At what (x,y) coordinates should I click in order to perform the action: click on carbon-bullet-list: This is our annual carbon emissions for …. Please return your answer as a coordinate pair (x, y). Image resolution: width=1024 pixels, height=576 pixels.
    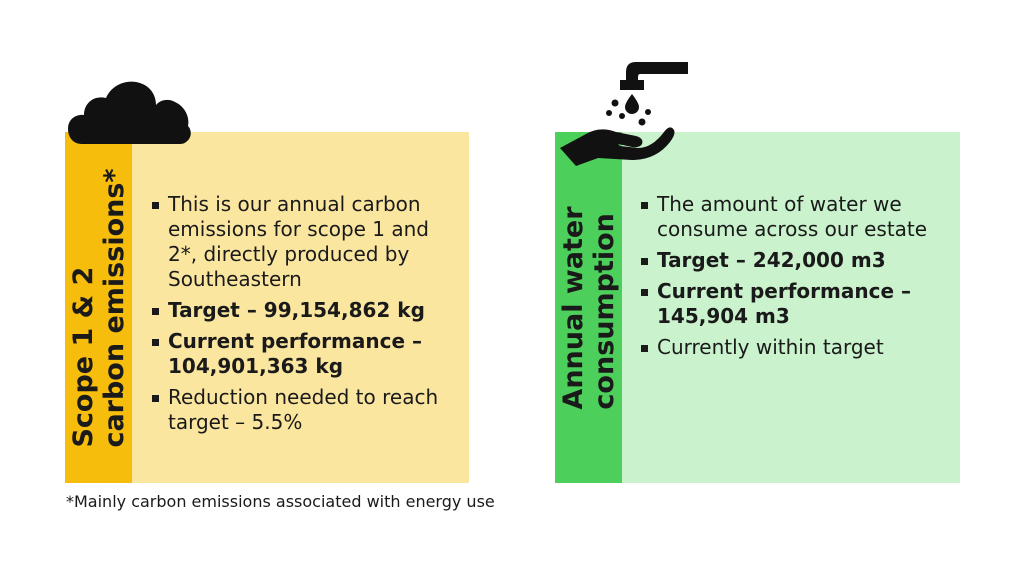
    Looking at the image, I should click on (304, 316).